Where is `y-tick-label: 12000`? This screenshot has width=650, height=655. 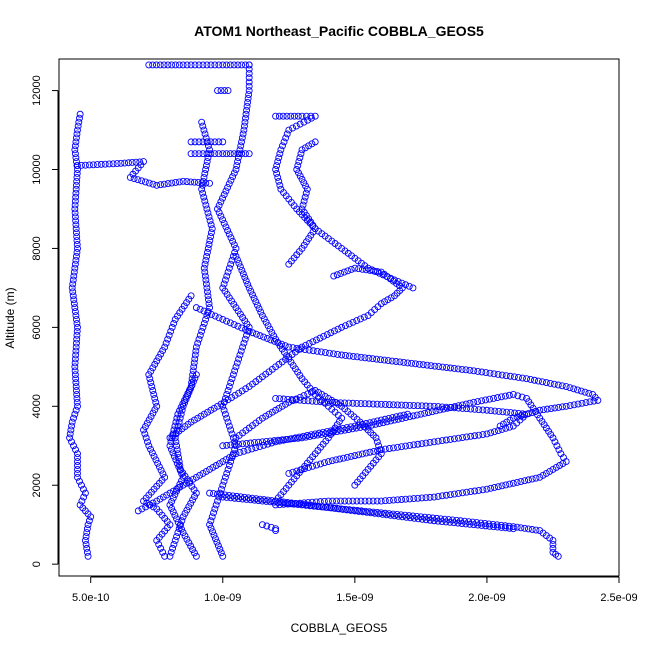 y-tick-label: 12000 is located at coordinates (37, 90).